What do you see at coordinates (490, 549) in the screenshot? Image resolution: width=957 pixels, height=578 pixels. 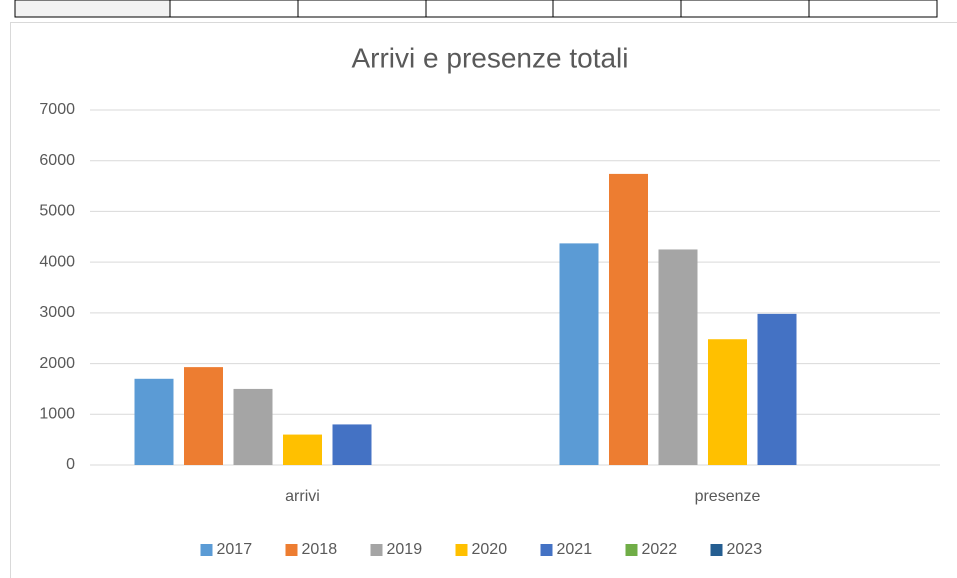 I see `legend-label: 2020` at bounding box center [490, 549].